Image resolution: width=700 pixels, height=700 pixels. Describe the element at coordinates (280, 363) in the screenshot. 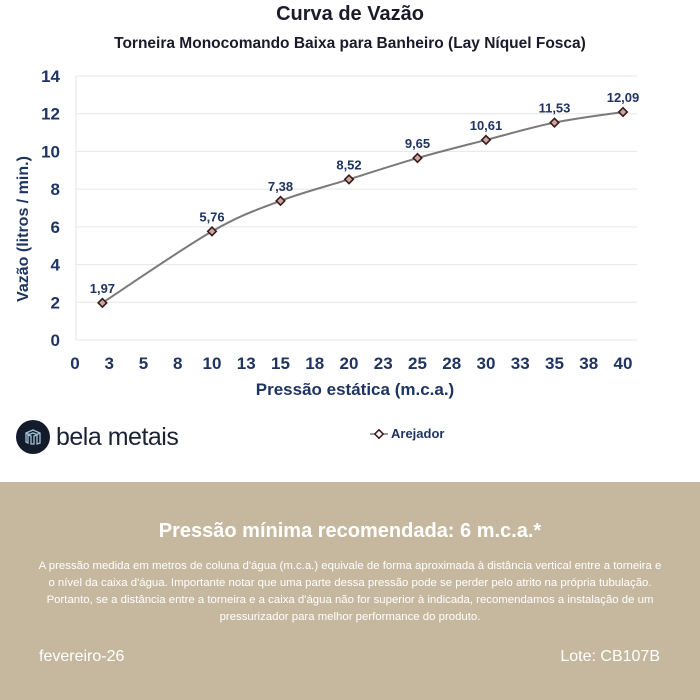

I see `x-tick-label: 15` at that location.